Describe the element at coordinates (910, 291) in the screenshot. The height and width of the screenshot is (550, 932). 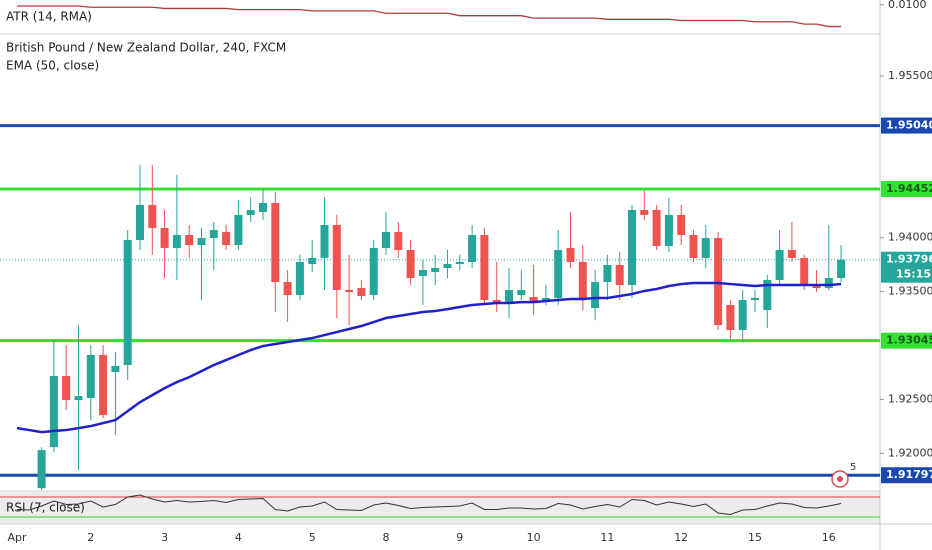
I see `y-tick-label: 1.93500` at that location.